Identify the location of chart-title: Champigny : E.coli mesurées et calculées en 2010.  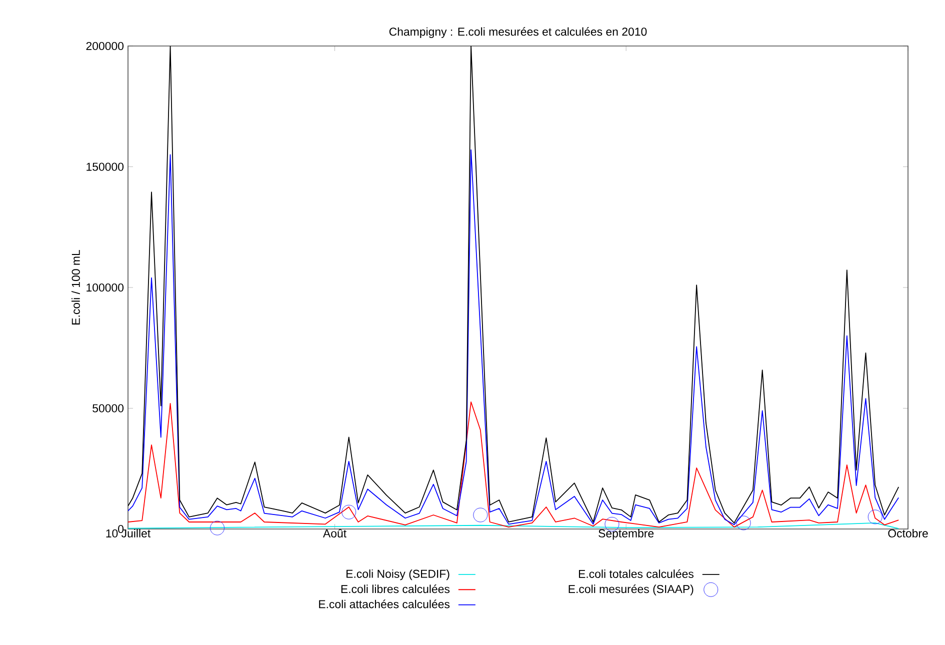
(518, 32).